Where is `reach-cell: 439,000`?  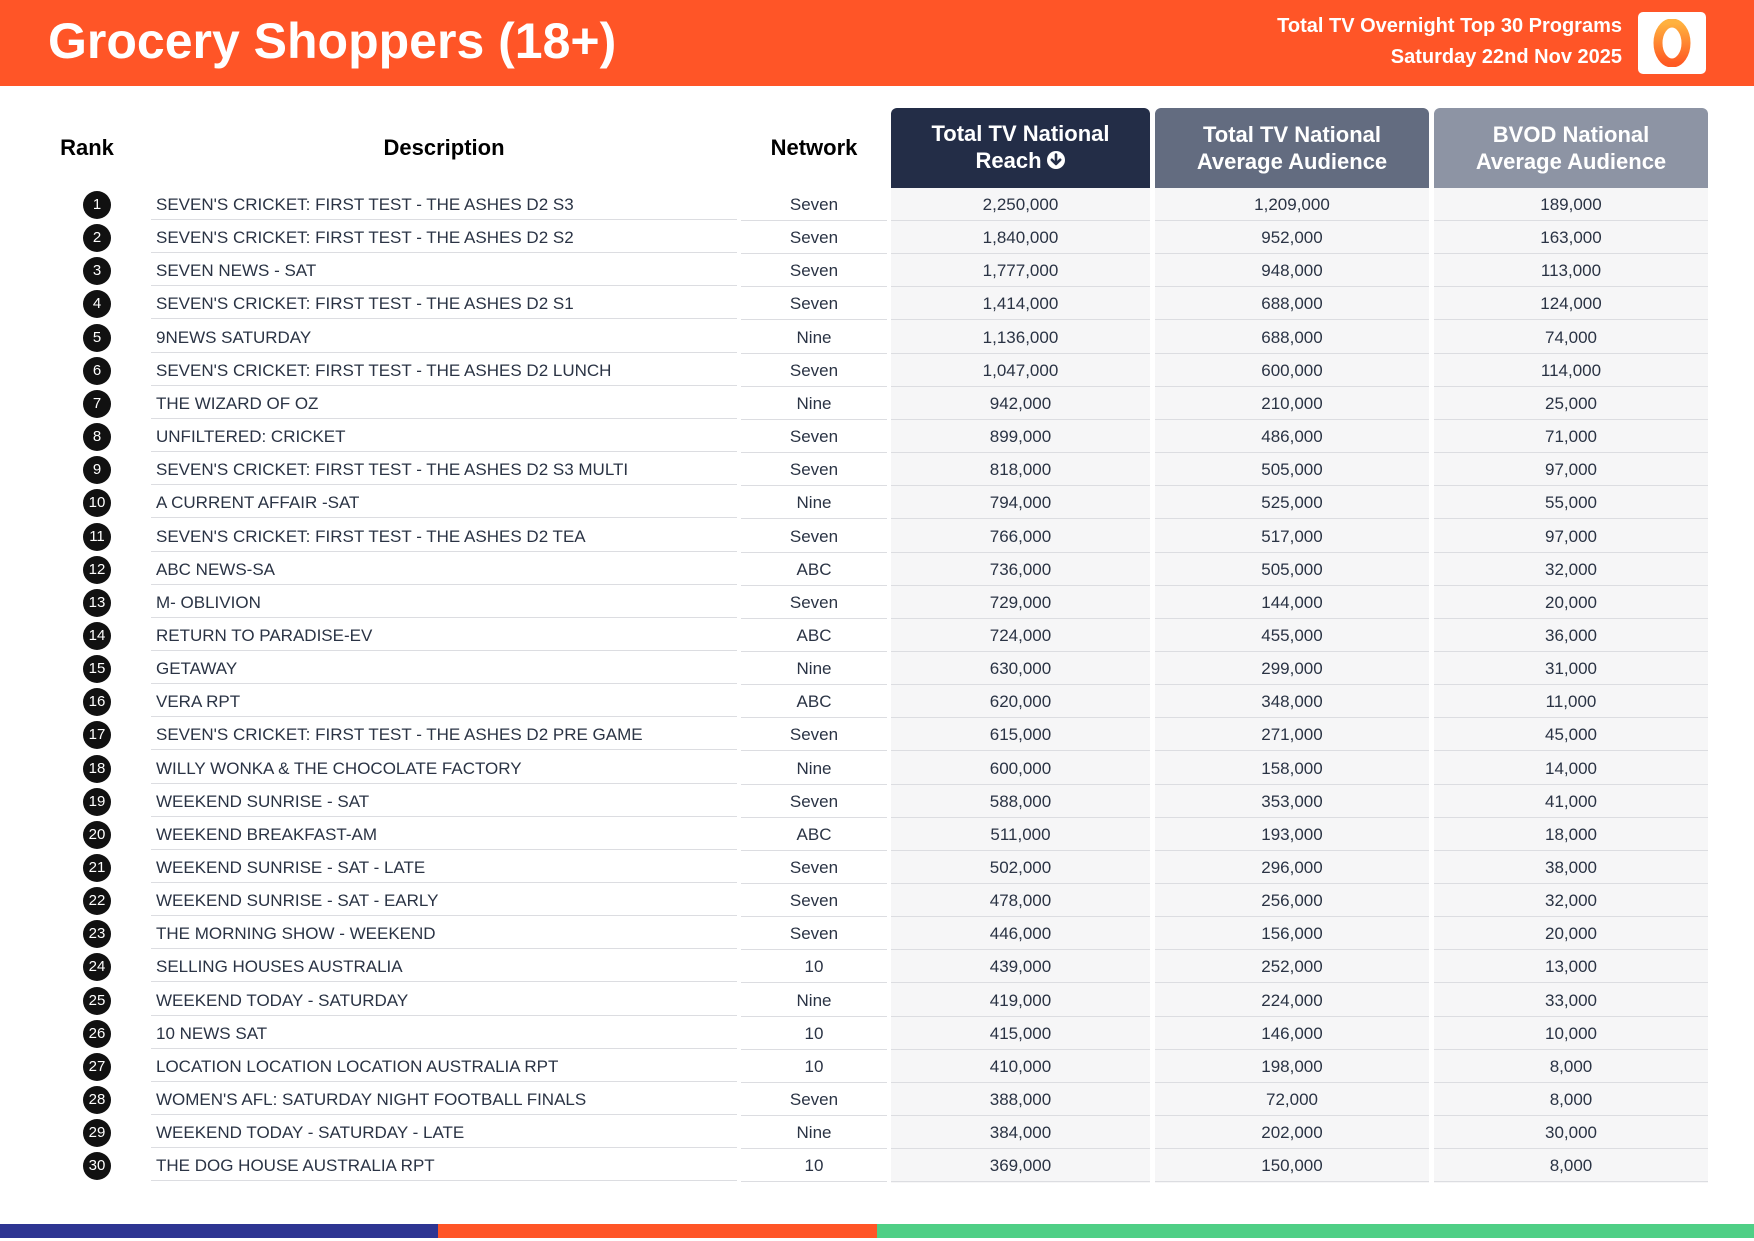
reach-cell: 439,000 is located at coordinates (1020, 967).